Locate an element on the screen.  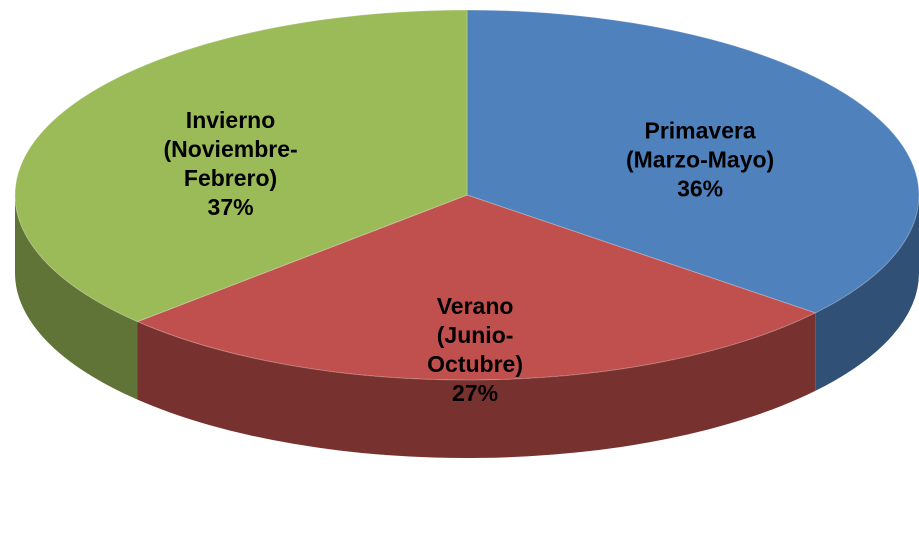
value-label: 37% is located at coordinates (230, 207).